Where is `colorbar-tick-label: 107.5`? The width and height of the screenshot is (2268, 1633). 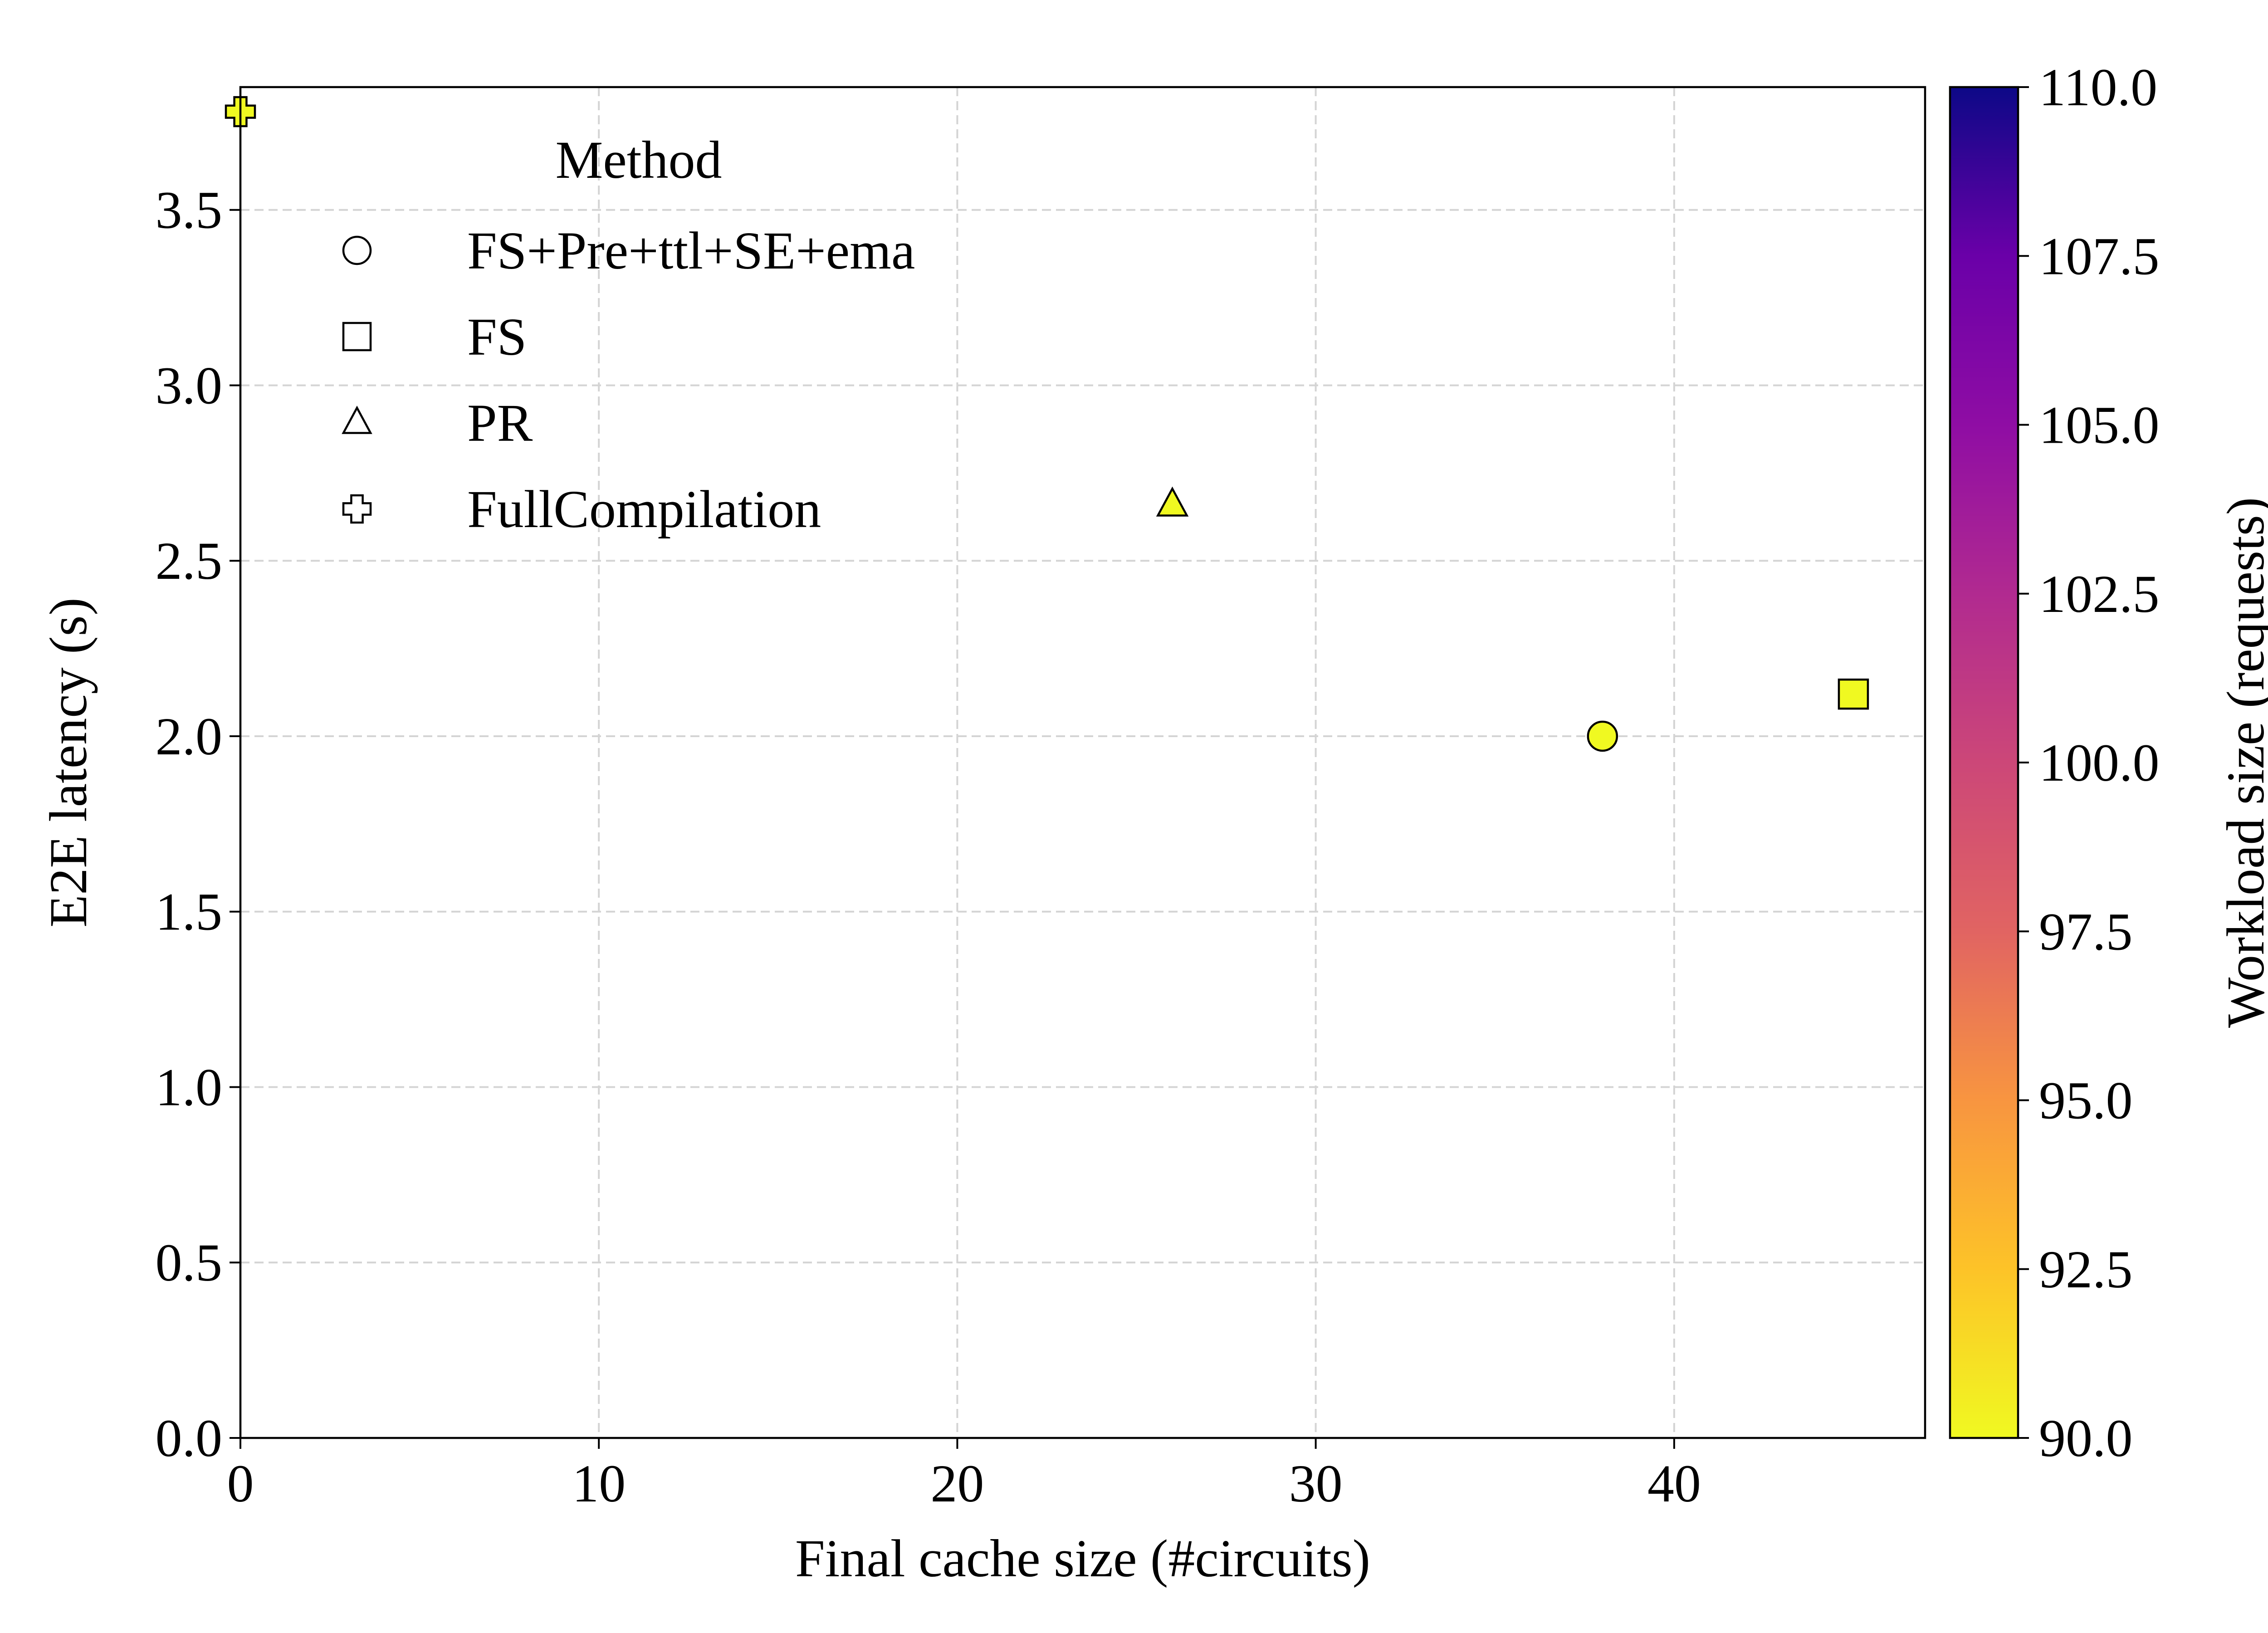
colorbar-tick-label: 107.5 is located at coordinates (2099, 256).